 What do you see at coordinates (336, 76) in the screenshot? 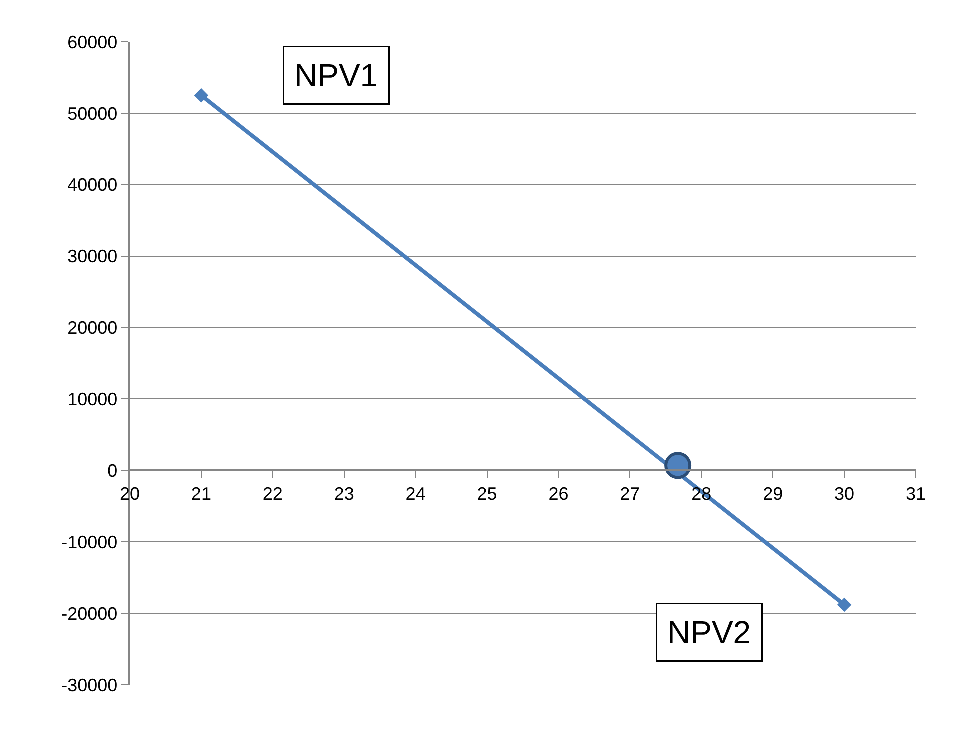
I see `annotation: NPV1` at bounding box center [336, 76].